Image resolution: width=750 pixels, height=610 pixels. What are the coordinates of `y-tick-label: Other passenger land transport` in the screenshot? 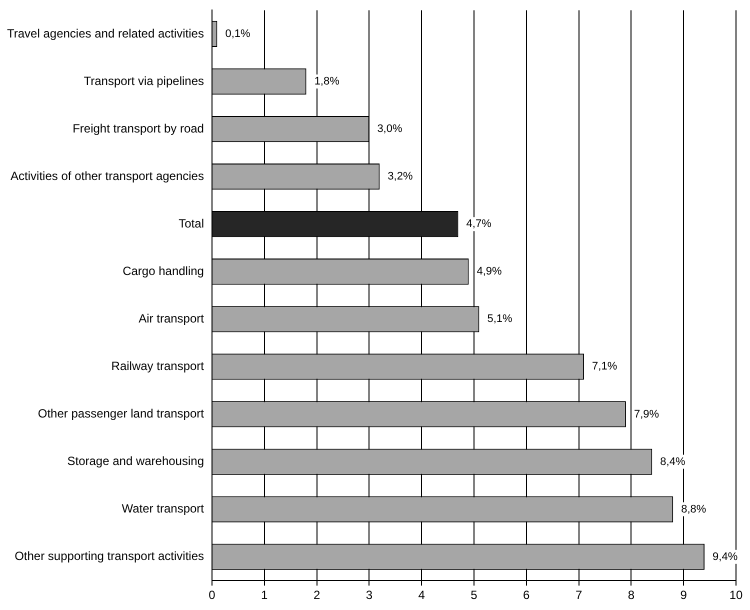 It's located at (121, 413).